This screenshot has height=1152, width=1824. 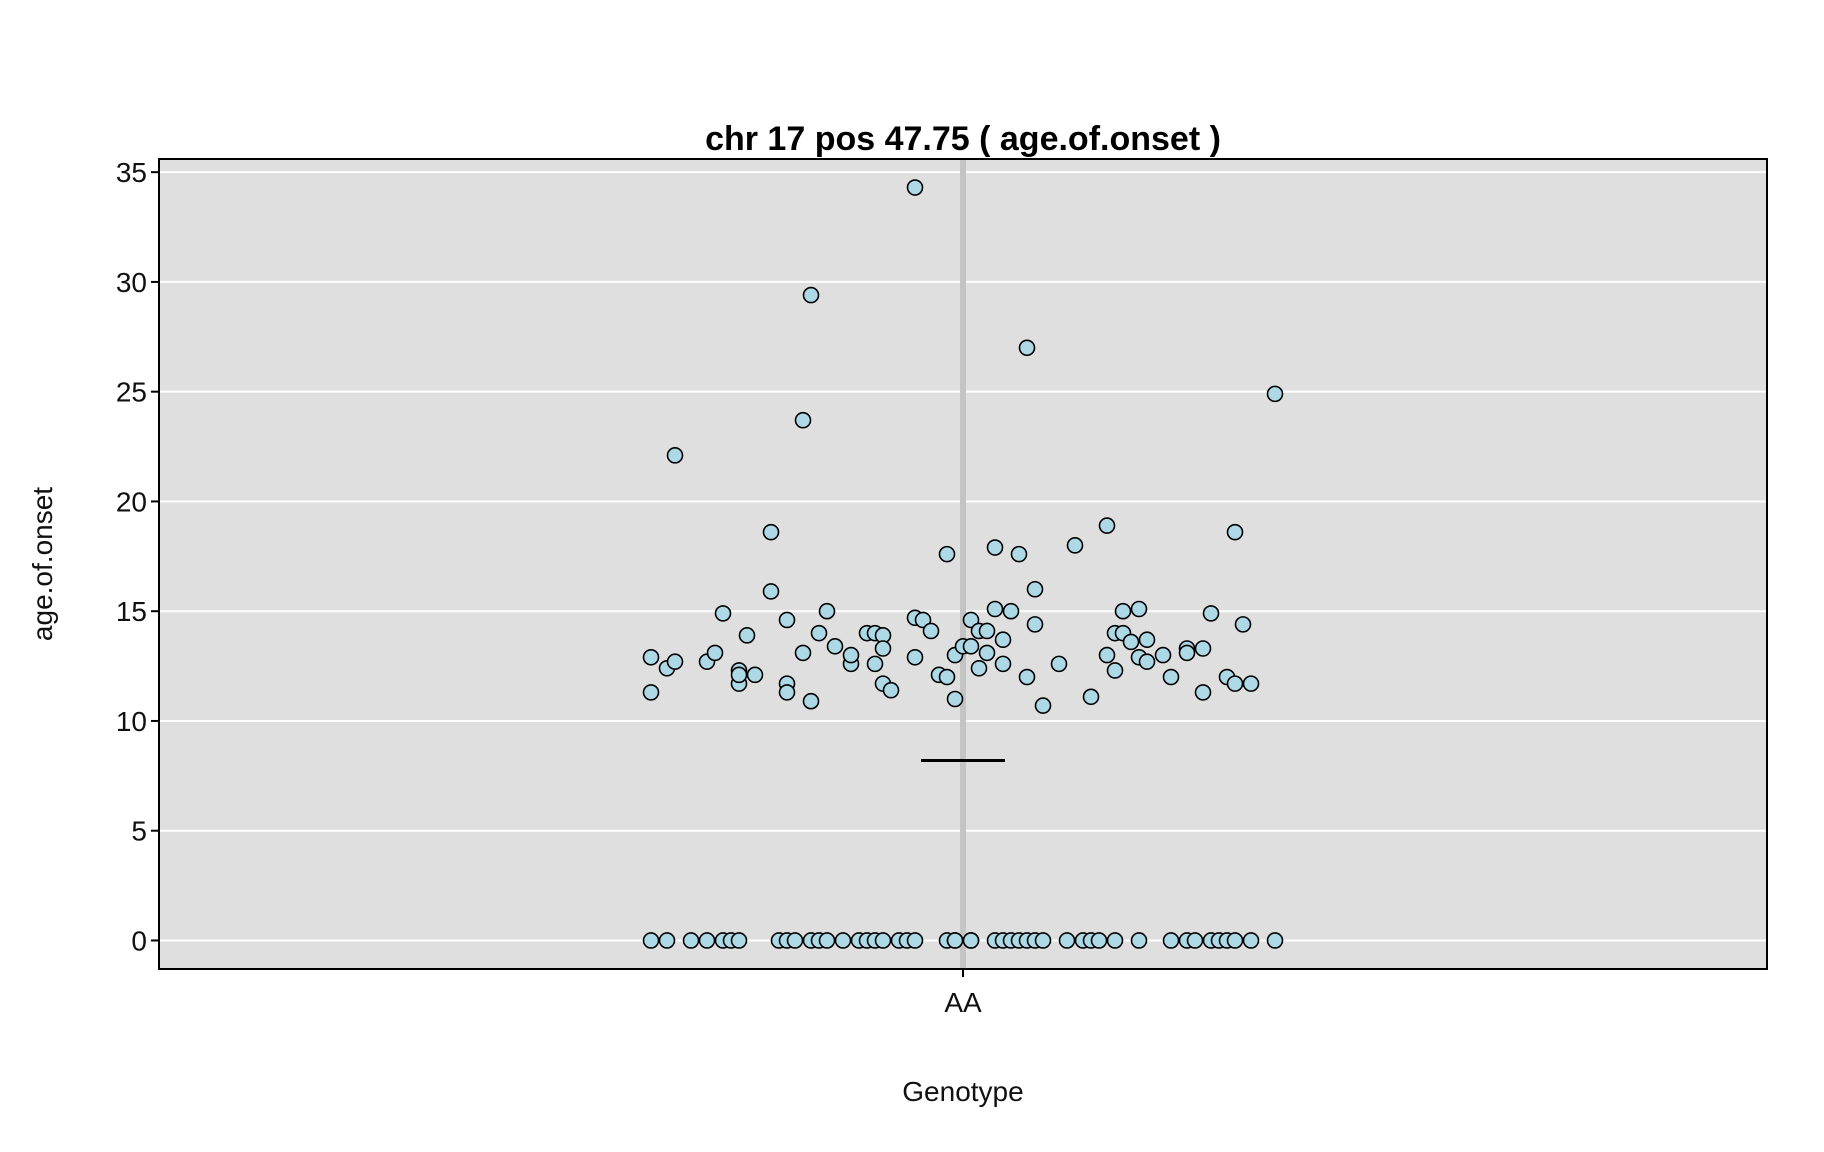 I want to click on y-tick-label: 15, so click(x=131, y=611).